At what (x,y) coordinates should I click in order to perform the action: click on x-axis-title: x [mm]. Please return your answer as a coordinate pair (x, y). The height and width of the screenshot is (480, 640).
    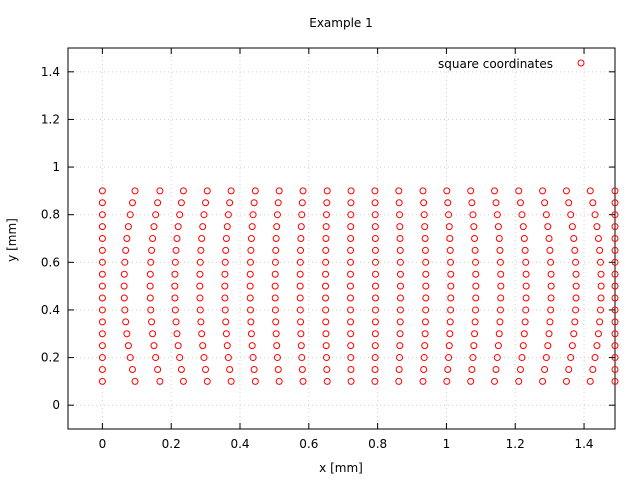
    Looking at the image, I should click on (341, 468).